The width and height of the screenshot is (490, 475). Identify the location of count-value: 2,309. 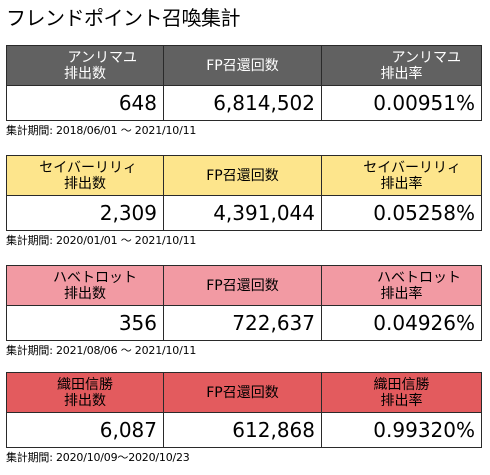
(85, 213).